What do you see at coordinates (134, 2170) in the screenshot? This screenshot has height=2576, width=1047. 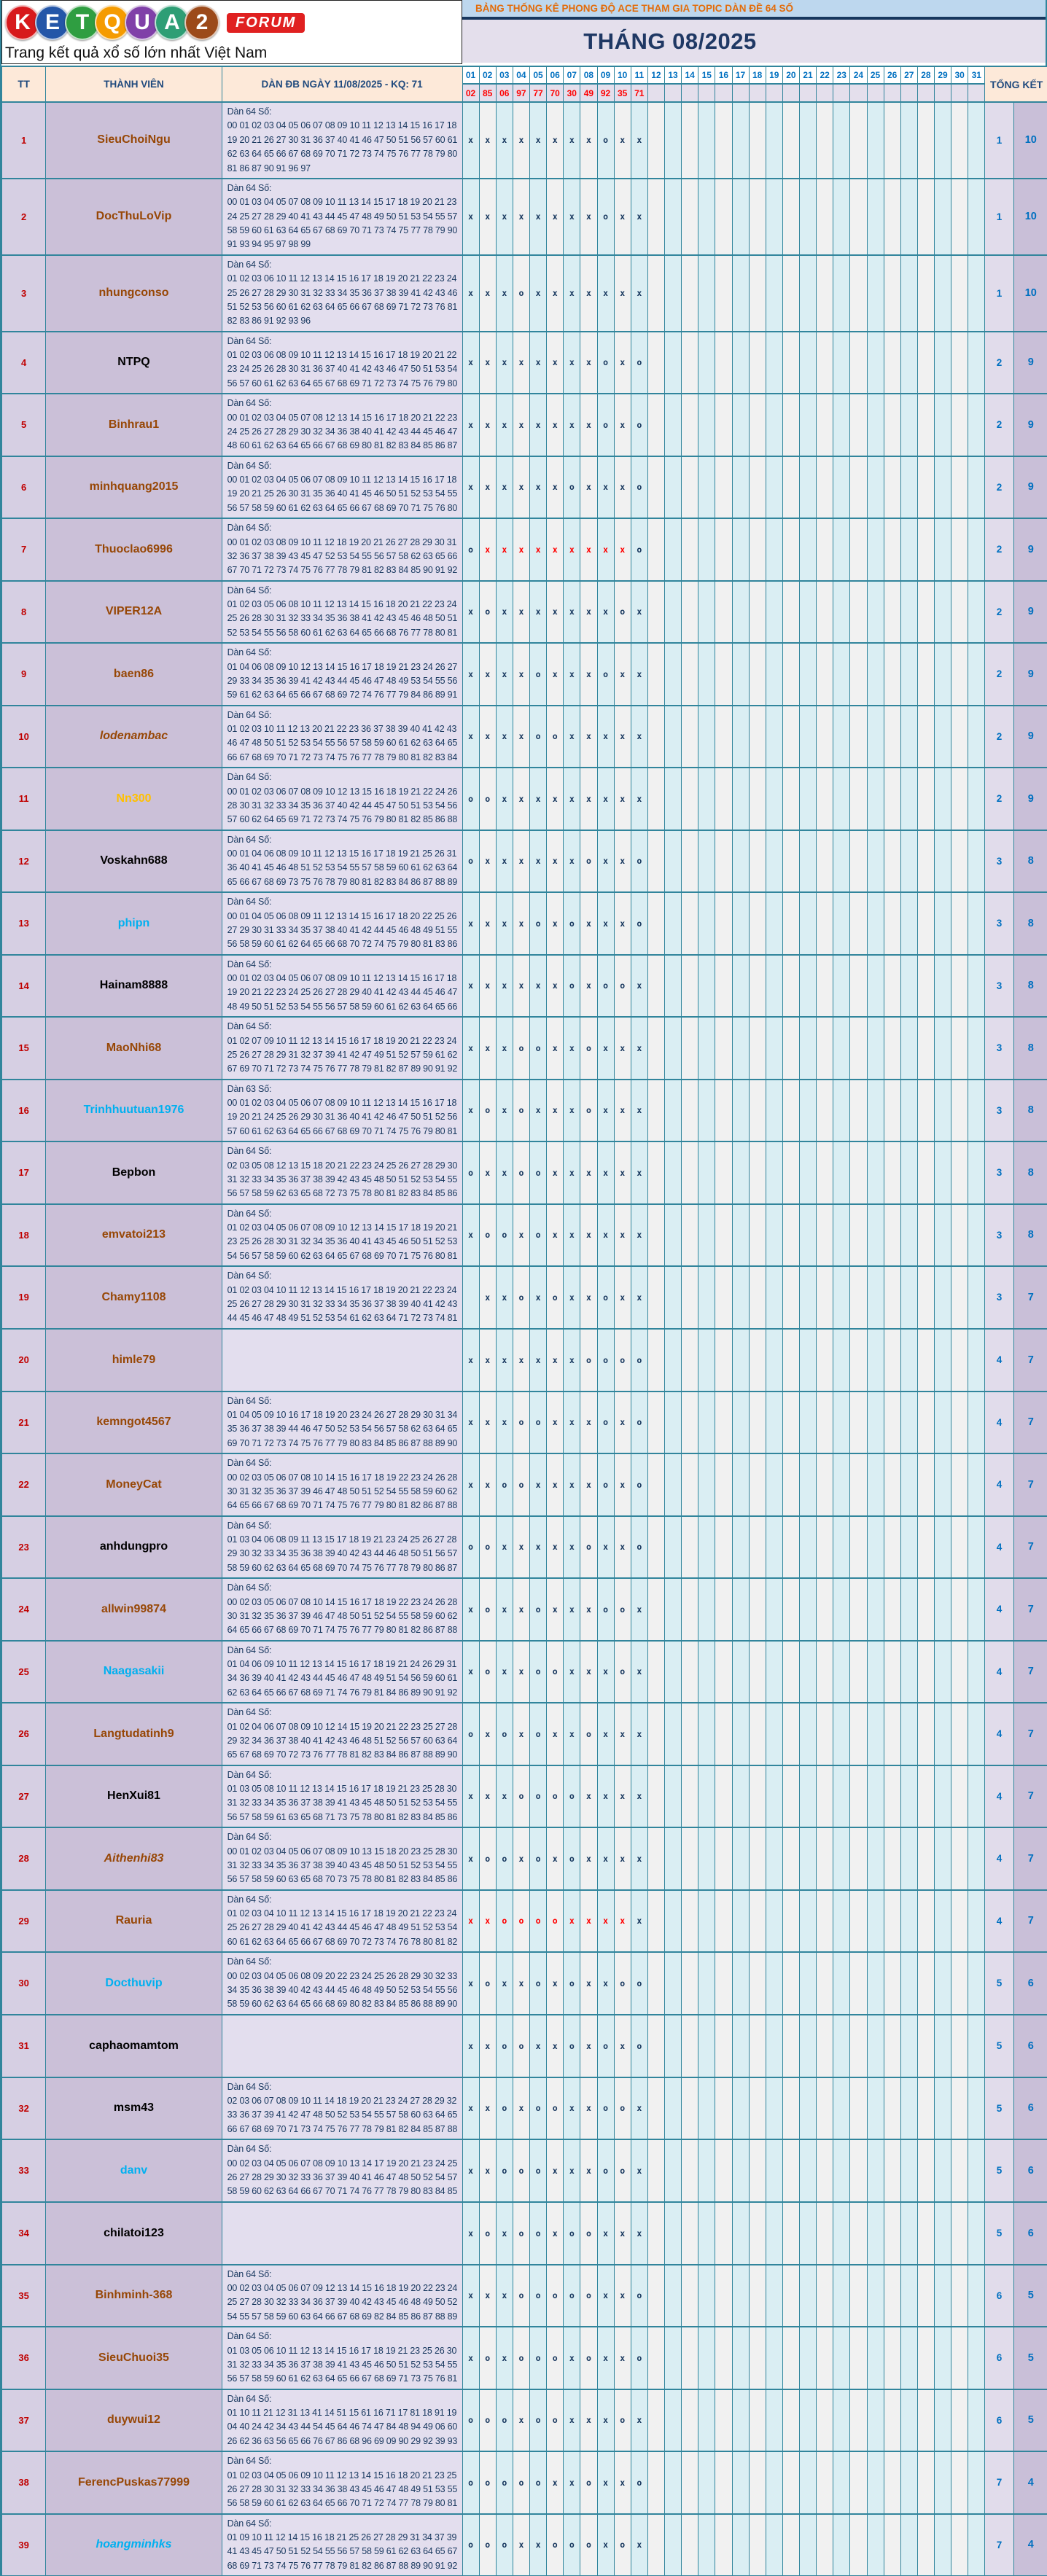 I see `member-name: danv` at bounding box center [134, 2170].